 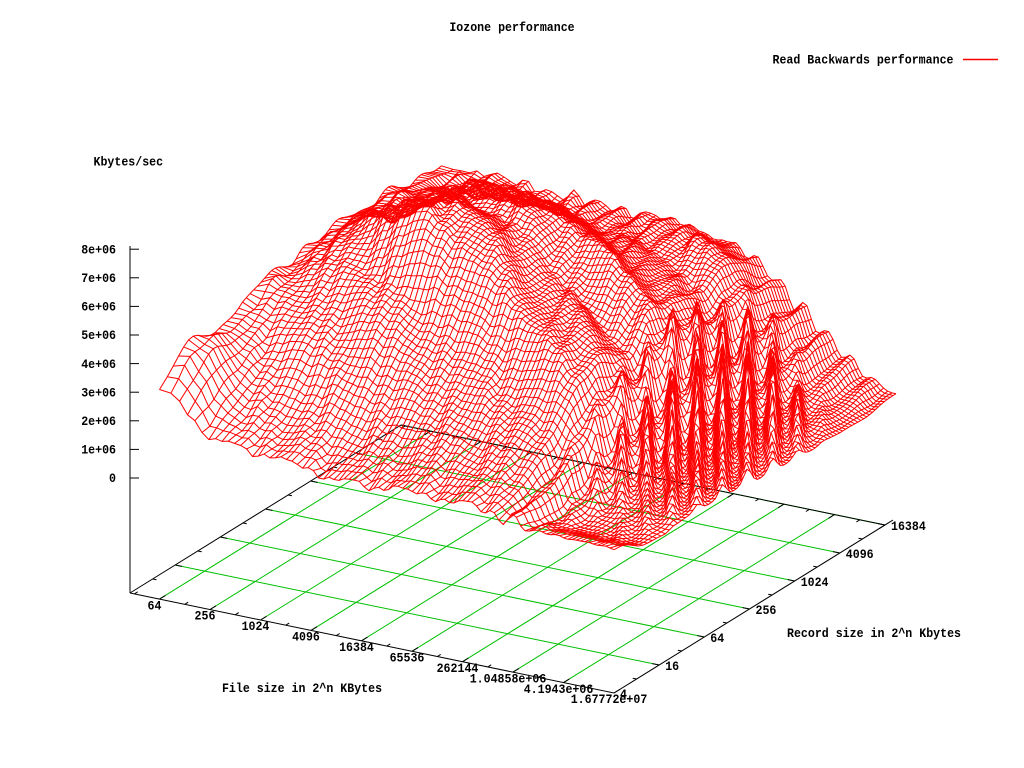 What do you see at coordinates (874, 633) in the screenshot?
I see `svg-text: Record size in 2^n Kbytes` at bounding box center [874, 633].